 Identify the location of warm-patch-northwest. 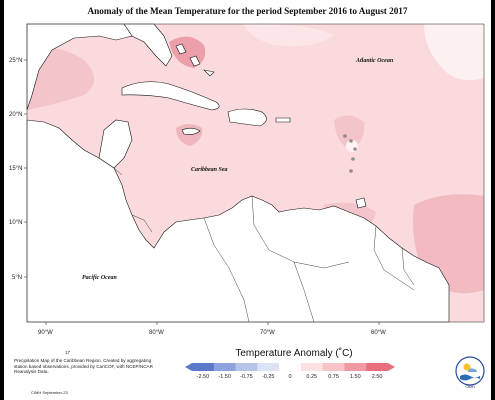
(60, 79).